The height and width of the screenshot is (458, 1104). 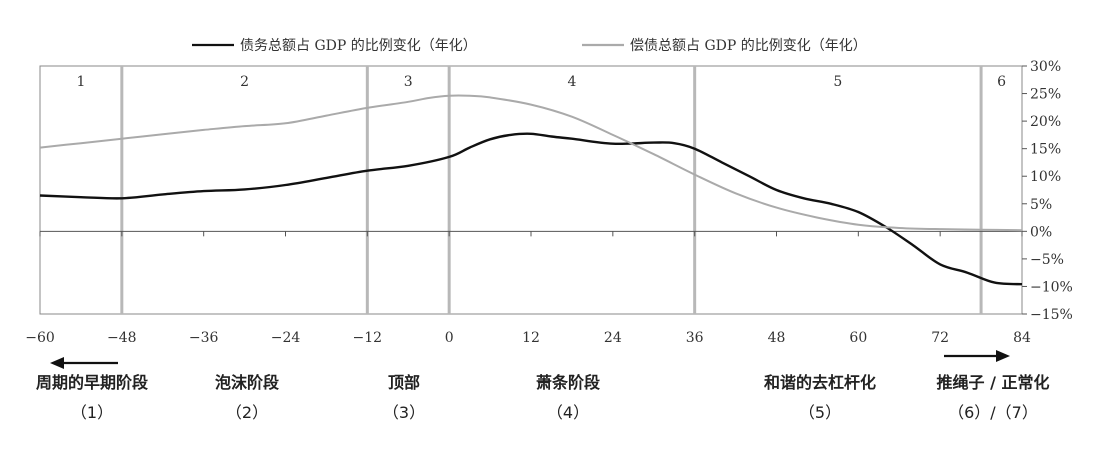 What do you see at coordinates (57, 363) in the screenshot?
I see `phase-arrow-left-head` at bounding box center [57, 363].